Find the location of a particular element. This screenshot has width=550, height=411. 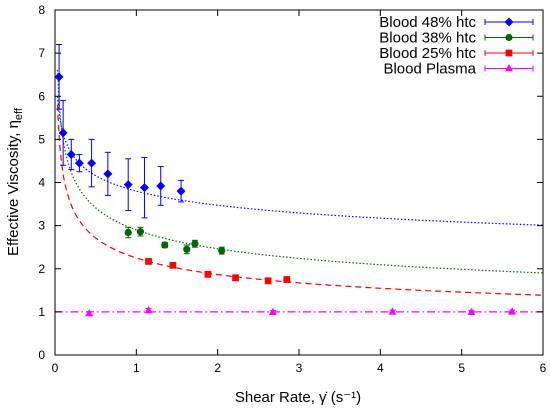

legend-label: Blood 38% htc is located at coordinates (427, 38).